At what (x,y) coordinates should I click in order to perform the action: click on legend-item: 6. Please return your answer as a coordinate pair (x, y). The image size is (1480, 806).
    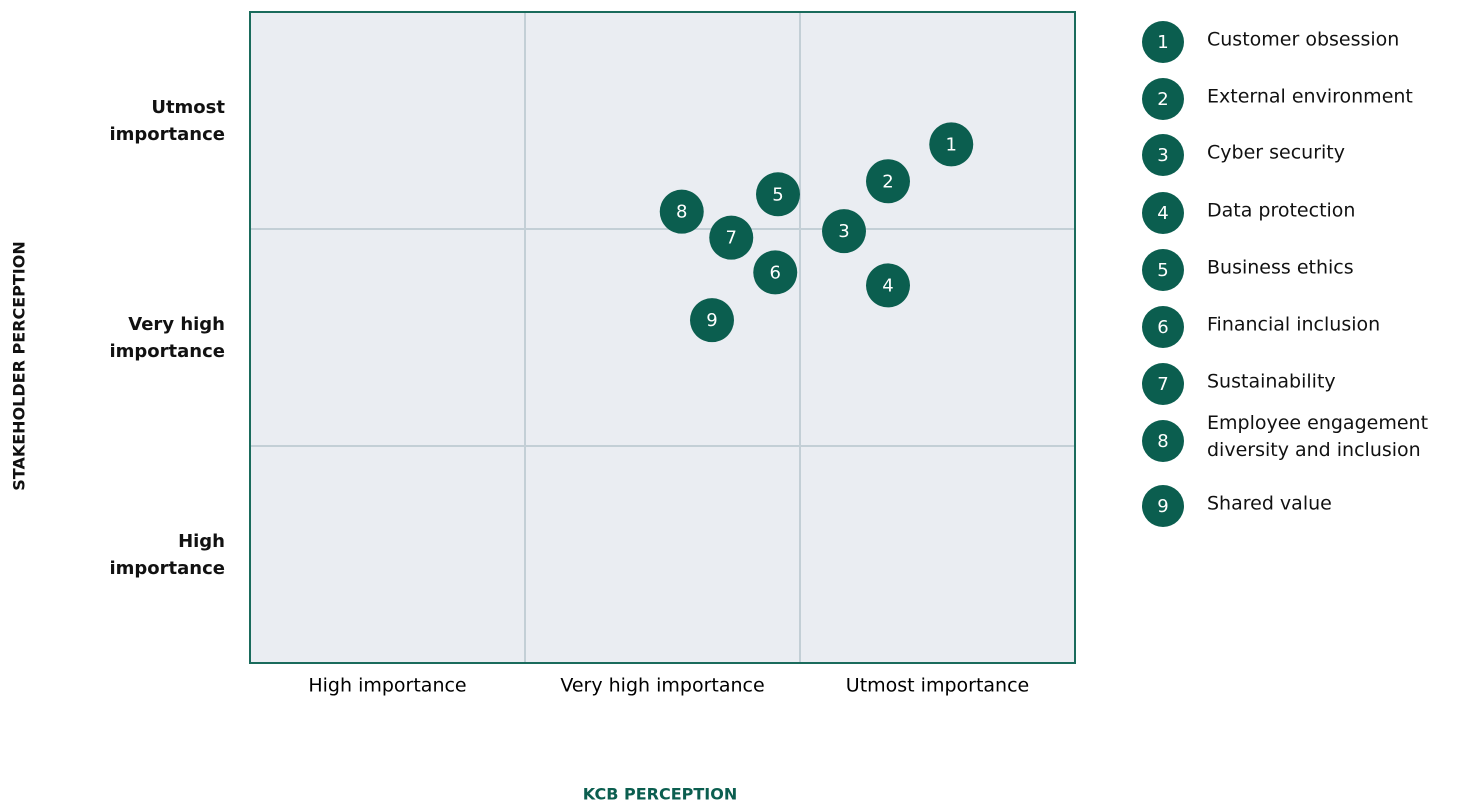
    Looking at the image, I should click on (1163, 327).